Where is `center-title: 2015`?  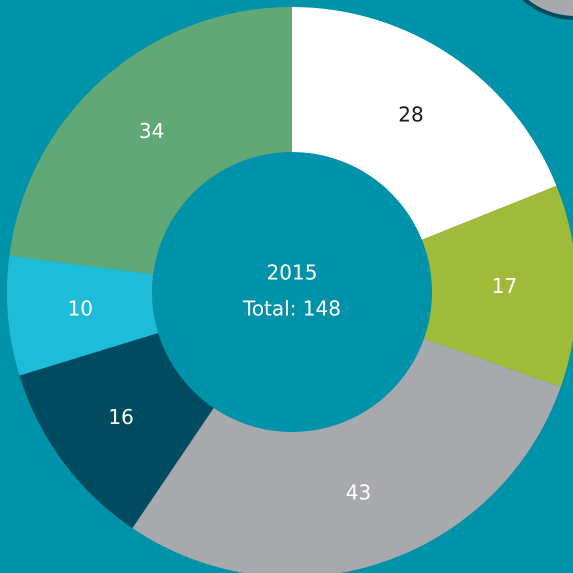 center-title: 2015 is located at coordinates (292, 273).